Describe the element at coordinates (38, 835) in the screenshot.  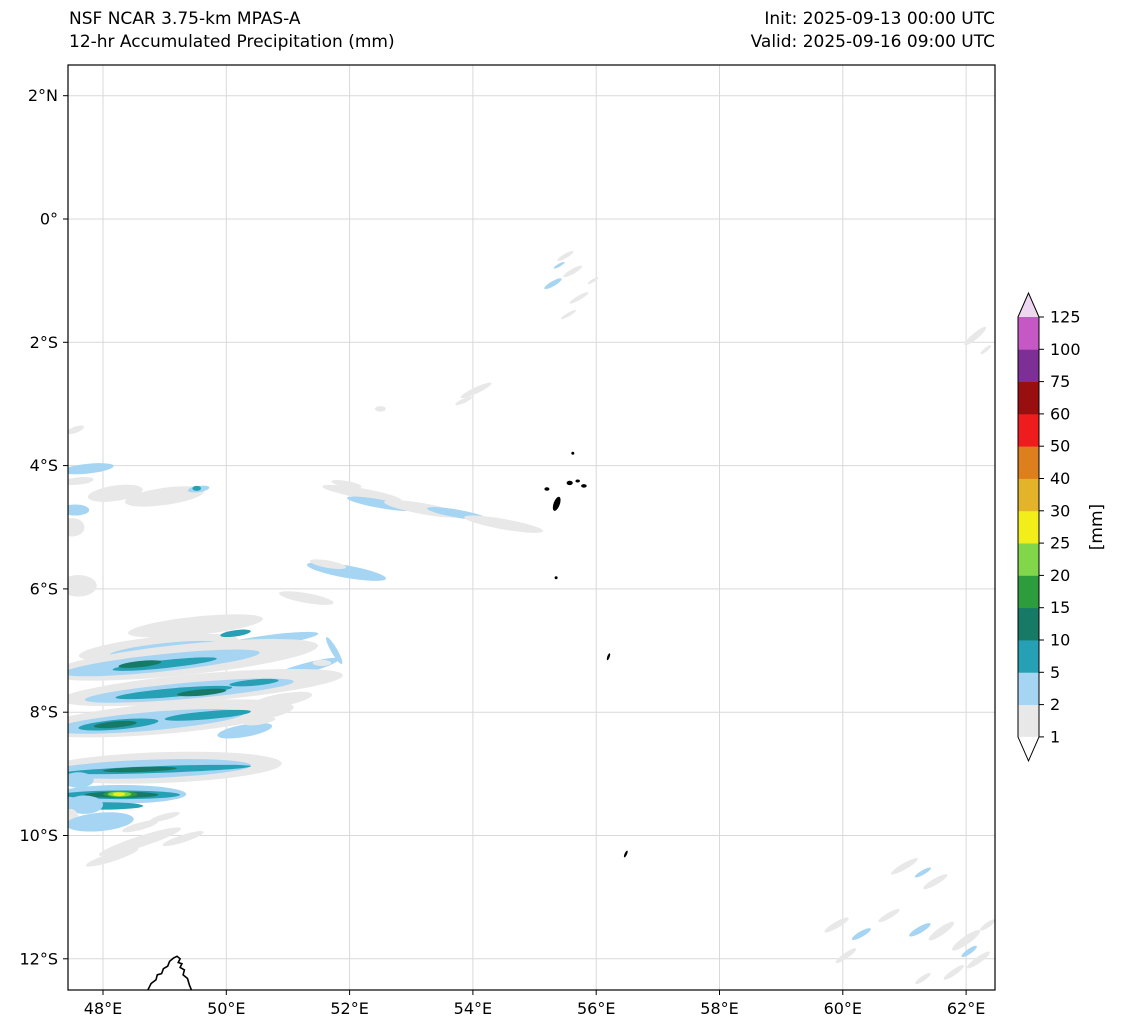
I see `y-tick-label: 10°S` at that location.